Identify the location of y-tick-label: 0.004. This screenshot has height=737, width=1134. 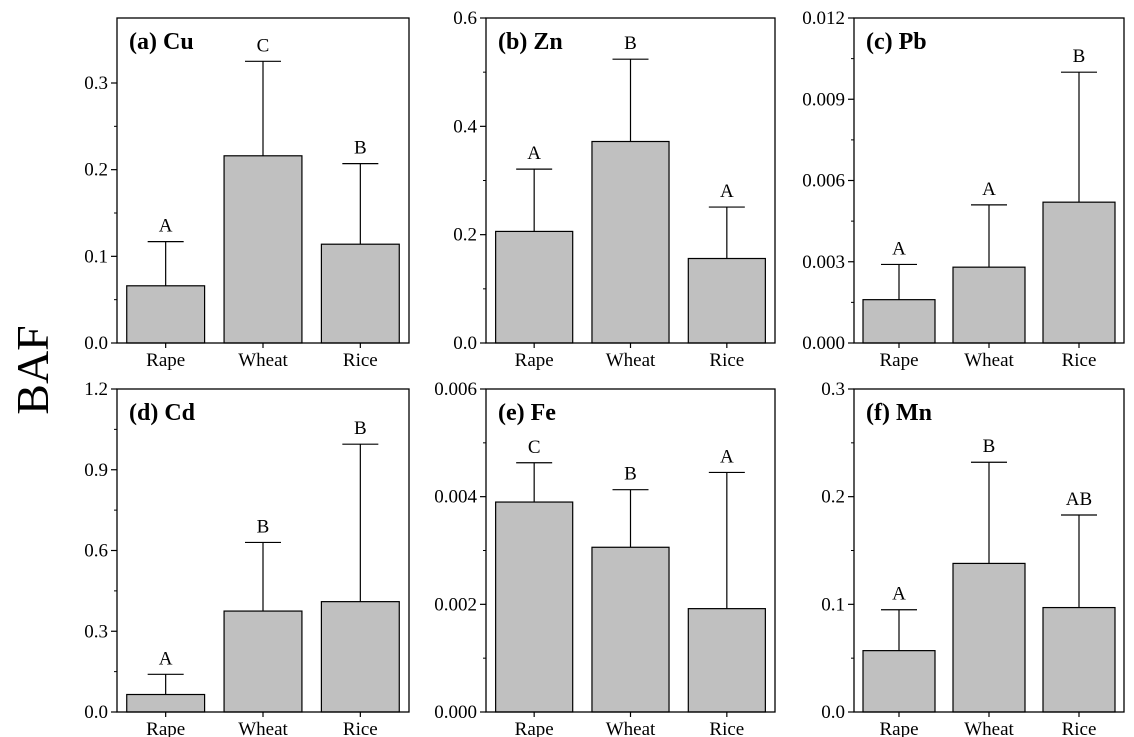
(455, 497).